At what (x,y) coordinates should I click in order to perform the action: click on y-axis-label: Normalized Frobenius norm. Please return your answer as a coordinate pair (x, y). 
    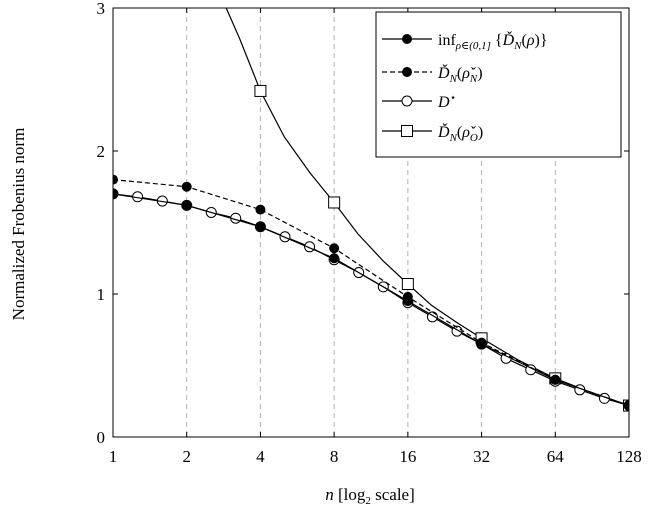
    Looking at the image, I should click on (18, 224).